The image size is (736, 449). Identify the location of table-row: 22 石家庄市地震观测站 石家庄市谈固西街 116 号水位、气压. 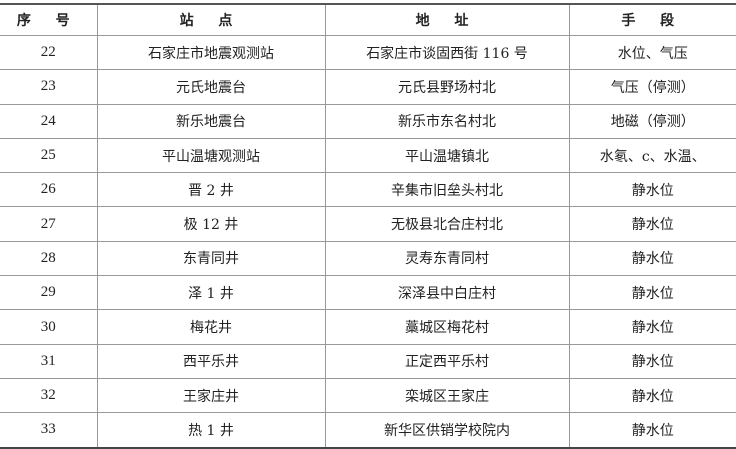
(368, 53).